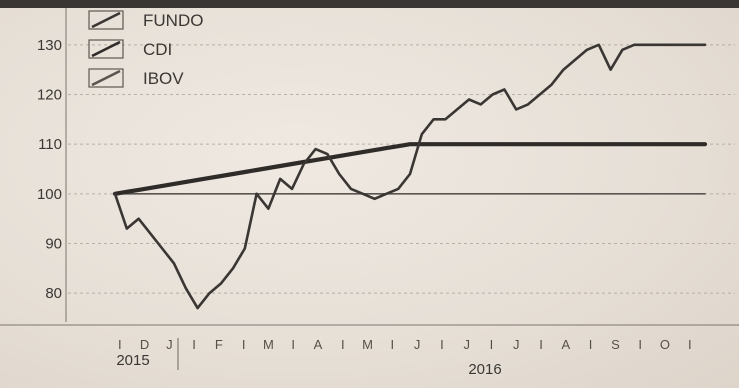  Describe the element at coordinates (163, 78) in the screenshot. I see `legend-label: IBOV` at that location.